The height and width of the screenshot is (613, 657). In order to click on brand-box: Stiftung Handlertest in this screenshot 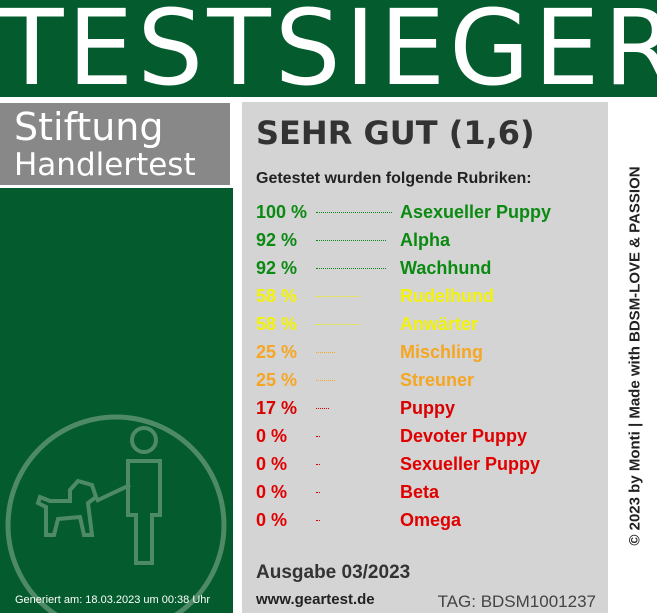, I will do `click(116, 144)`.